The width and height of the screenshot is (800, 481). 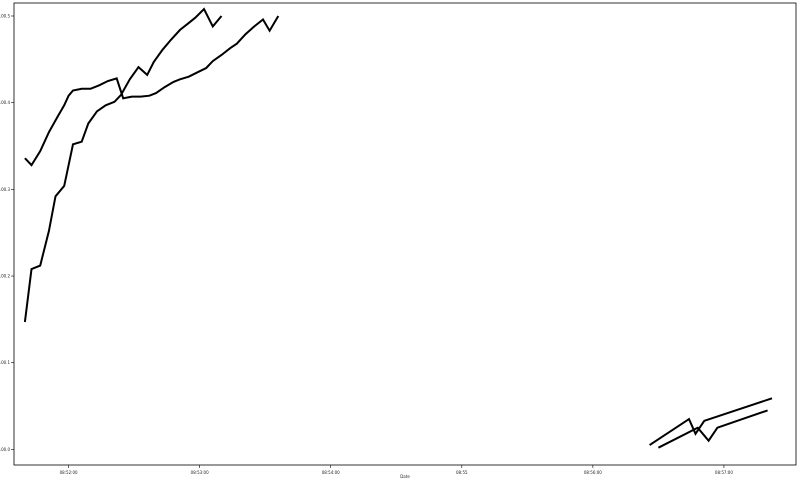 What do you see at coordinates (5, 102) in the screenshot?
I see `y-tick-label: 100.4` at bounding box center [5, 102].